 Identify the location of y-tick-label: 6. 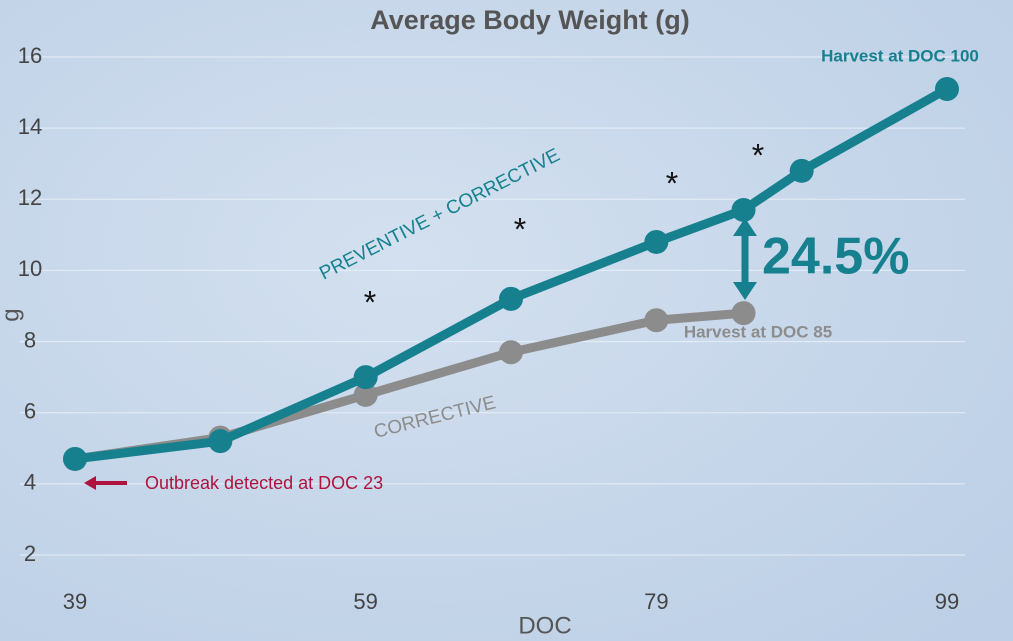
(30, 411).